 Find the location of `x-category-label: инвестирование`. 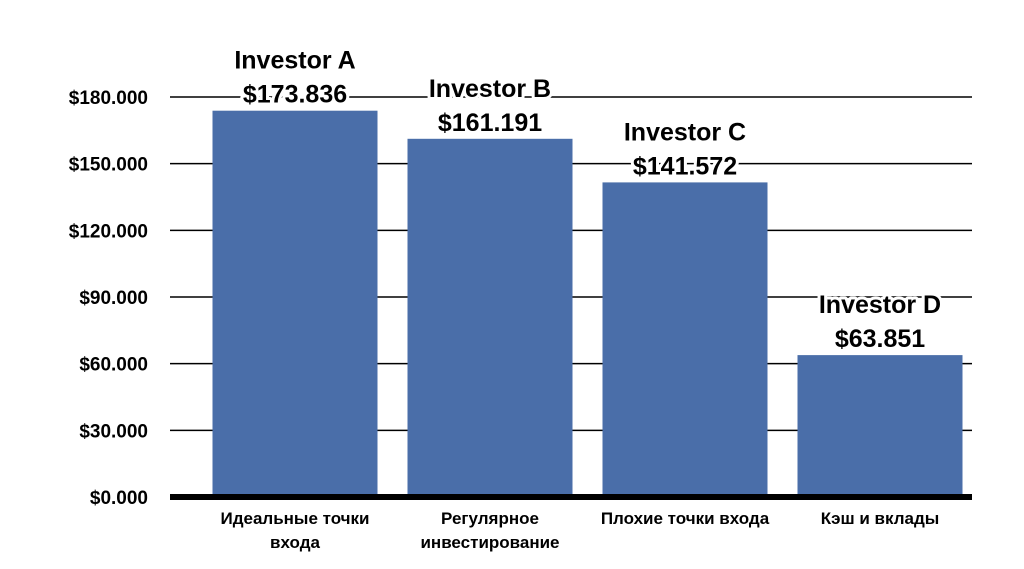

x-category-label: инвестирование is located at coordinates (489, 542).